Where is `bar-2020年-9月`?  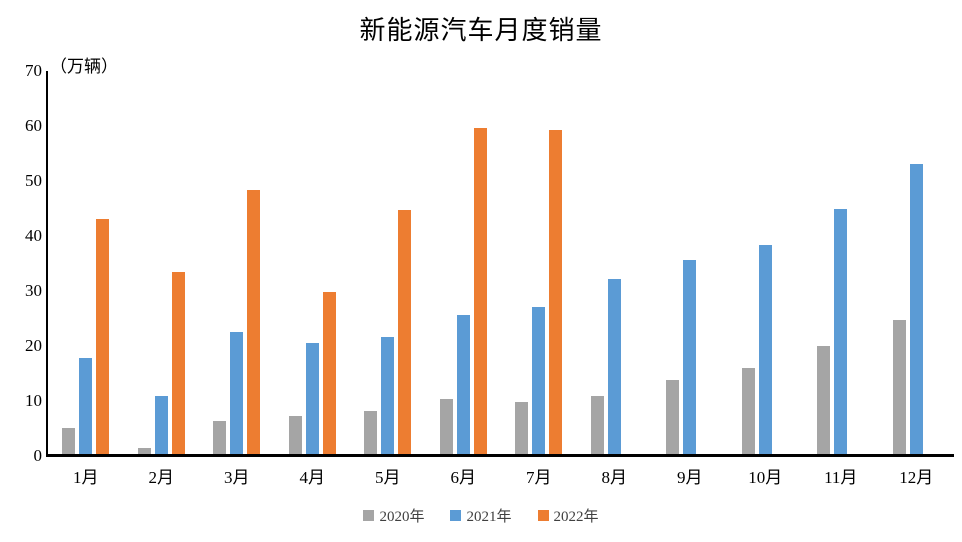
bar-2020年-9月 is located at coordinates (673, 417).